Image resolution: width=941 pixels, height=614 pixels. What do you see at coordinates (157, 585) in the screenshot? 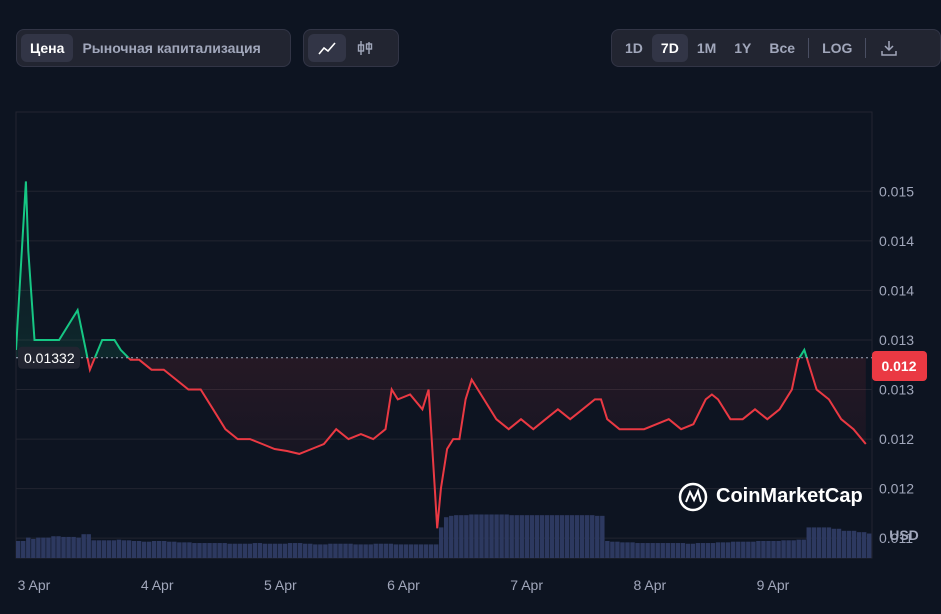
I see `x-tick-label: 4 Apr` at bounding box center [157, 585].